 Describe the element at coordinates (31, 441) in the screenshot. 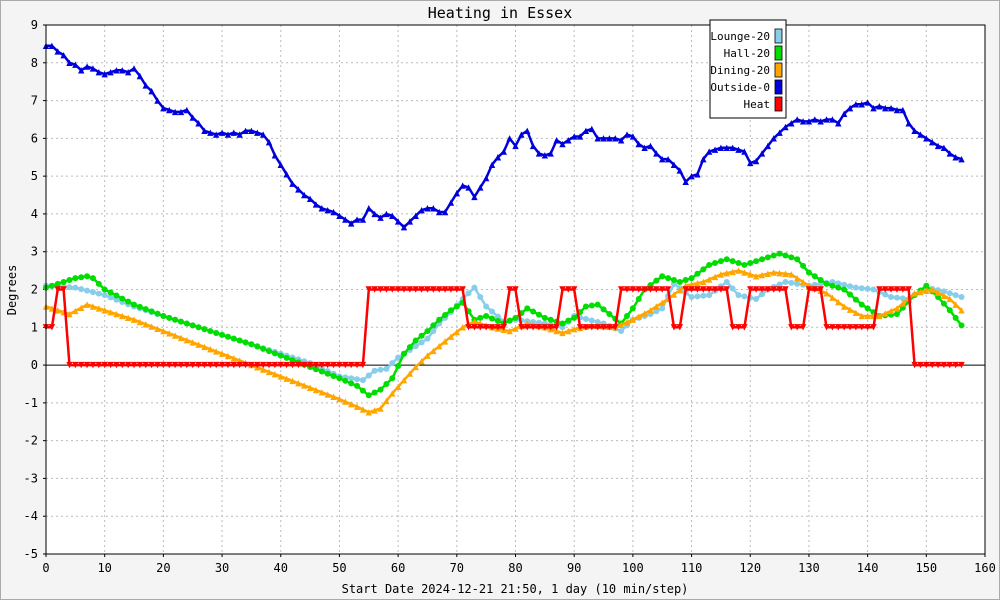

I see `y-tick-label: -2` at that location.